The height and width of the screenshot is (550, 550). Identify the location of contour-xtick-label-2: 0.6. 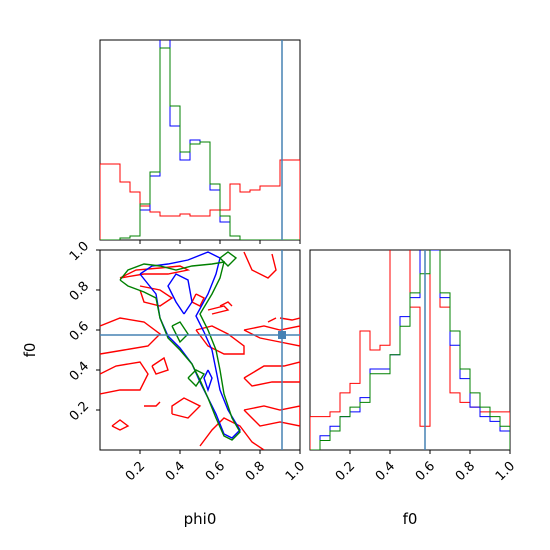
(215, 471).